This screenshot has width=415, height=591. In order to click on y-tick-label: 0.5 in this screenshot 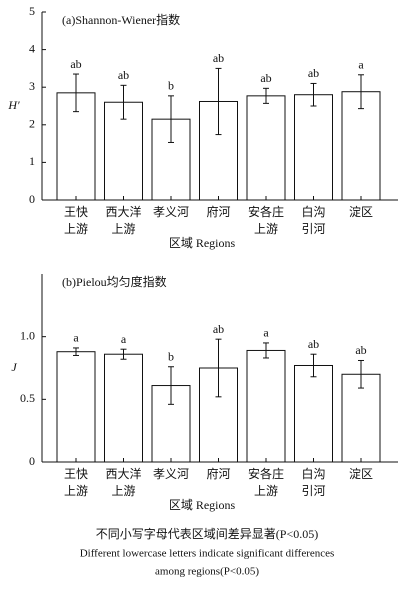, I will do `click(27, 398)`.